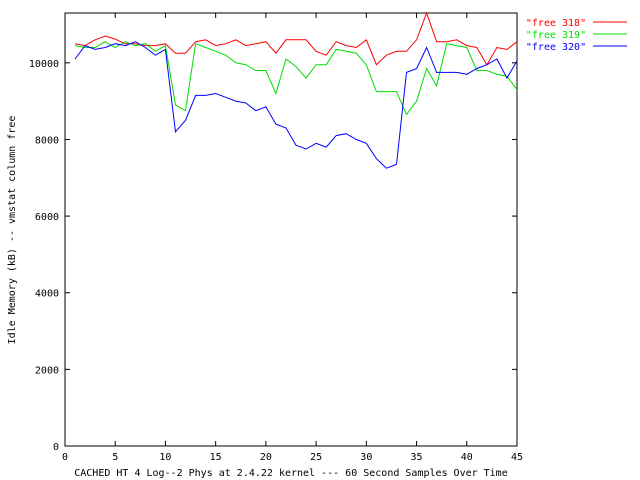  I want to click on x-tick-label: 5, so click(115, 457).